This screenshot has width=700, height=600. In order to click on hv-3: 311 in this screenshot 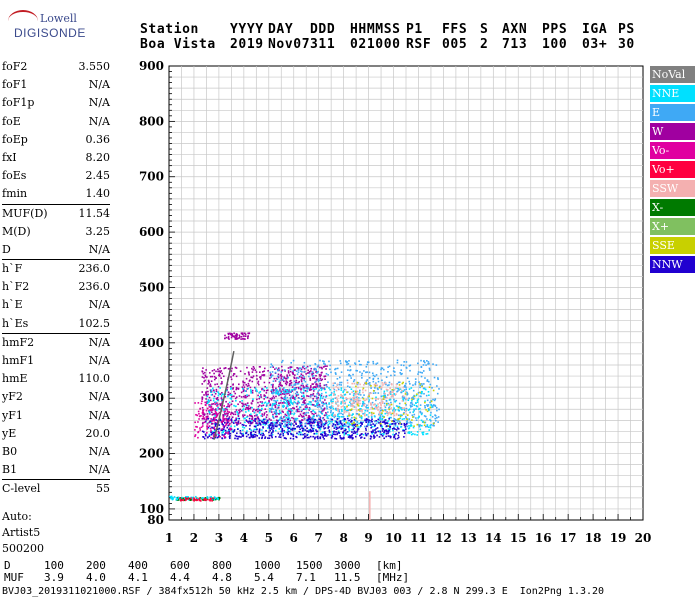, I will do `click(323, 44)`.